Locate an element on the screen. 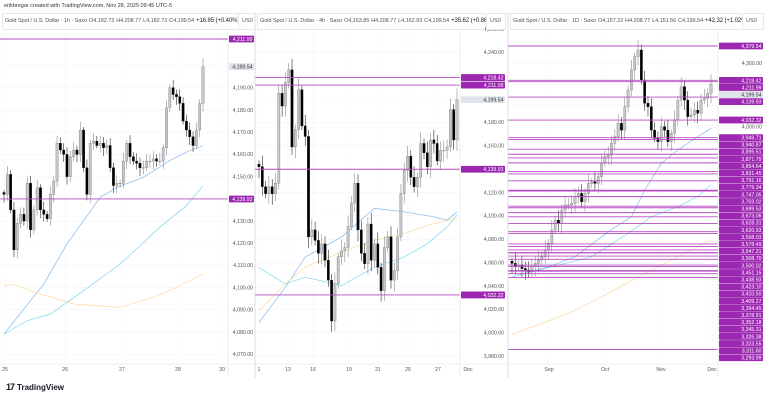 The height and width of the screenshot is (400, 768). level-price-label: 3,410.50 is located at coordinates (741, 294).